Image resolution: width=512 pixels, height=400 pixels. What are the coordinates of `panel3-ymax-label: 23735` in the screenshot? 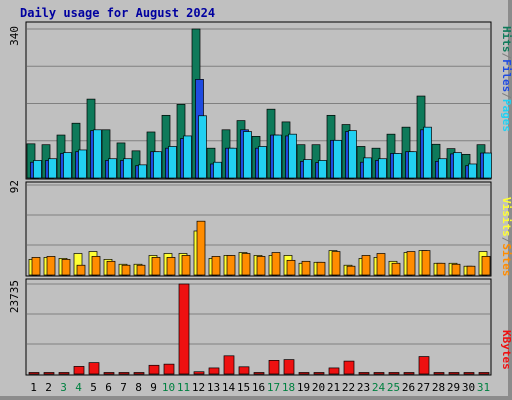 It's located at (14, 296).